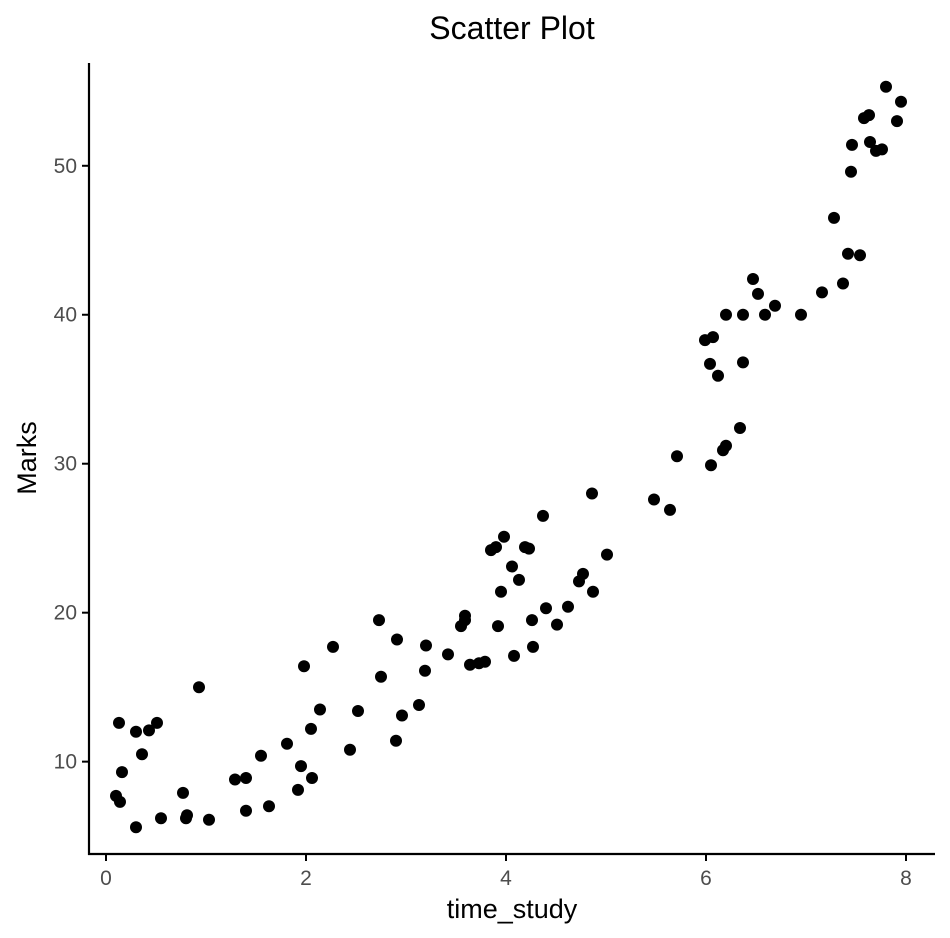 The height and width of the screenshot is (938, 950). Describe the element at coordinates (106, 878) in the screenshot. I see `x-tick-label: 0` at that location.